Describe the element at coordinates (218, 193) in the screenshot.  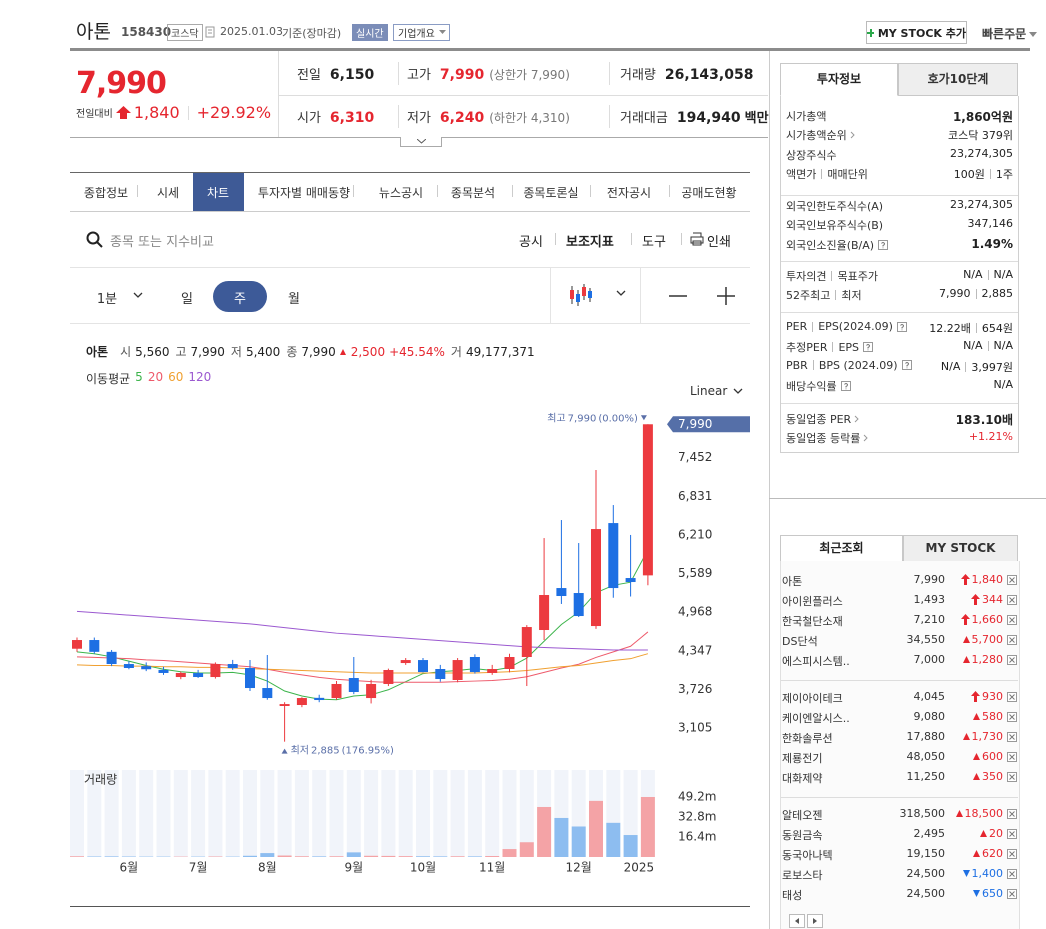
I see `tab: 차트` at that location.